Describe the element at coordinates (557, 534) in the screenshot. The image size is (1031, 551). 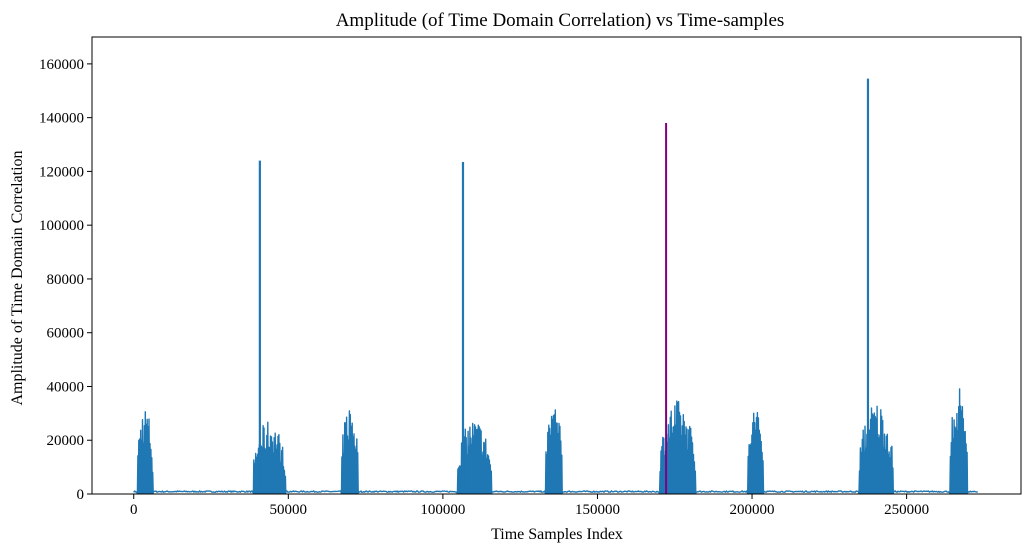
I see `x-axis-label: Time Samples Index` at that location.